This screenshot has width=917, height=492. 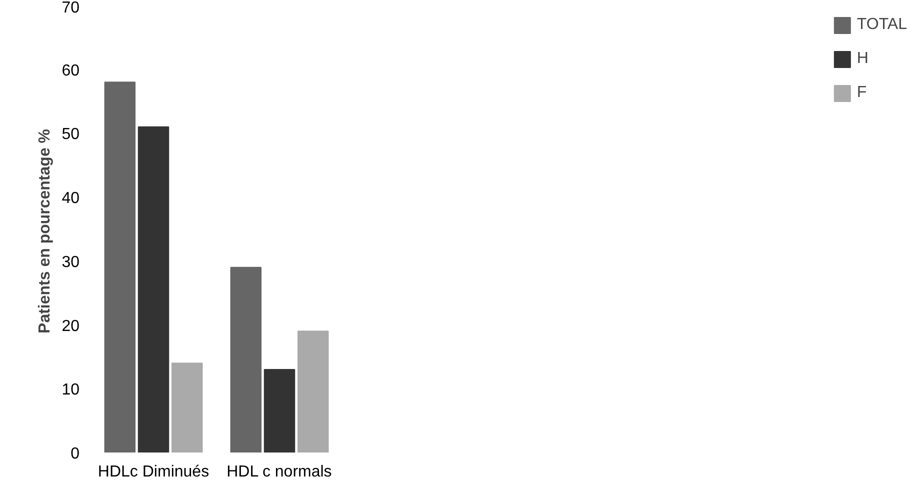 What do you see at coordinates (279, 472) in the screenshot?
I see `x-tick-label: HDL c normals` at bounding box center [279, 472].